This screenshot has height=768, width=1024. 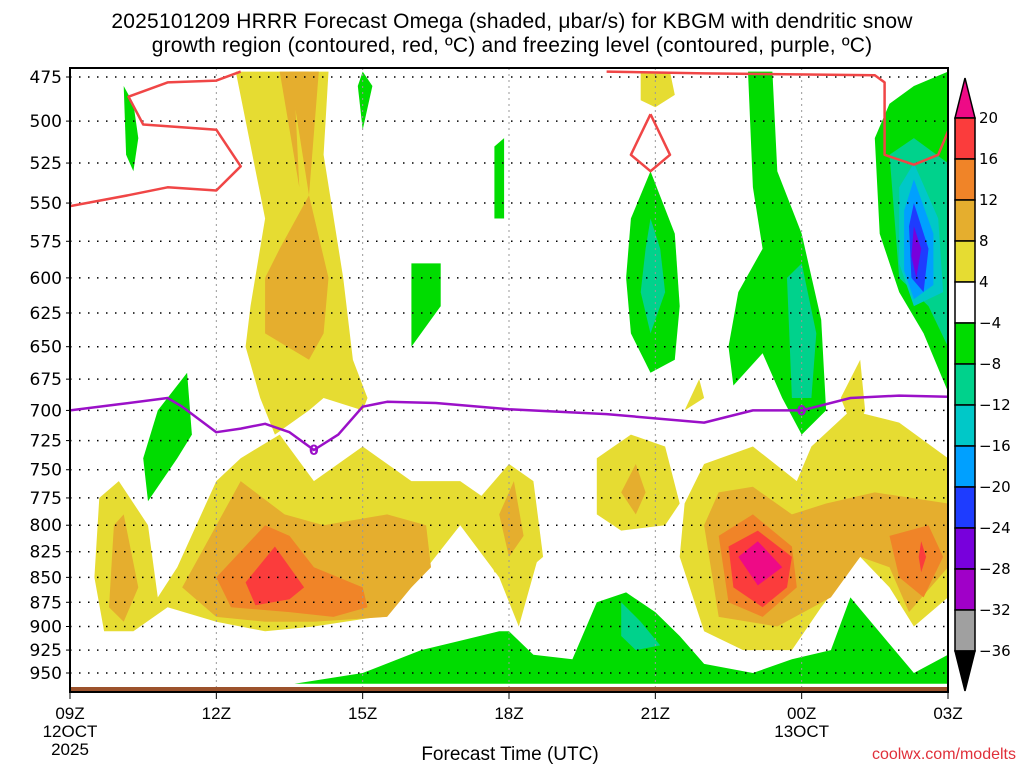 I want to click on colorbar-level-label: −28, so click(x=995, y=569).